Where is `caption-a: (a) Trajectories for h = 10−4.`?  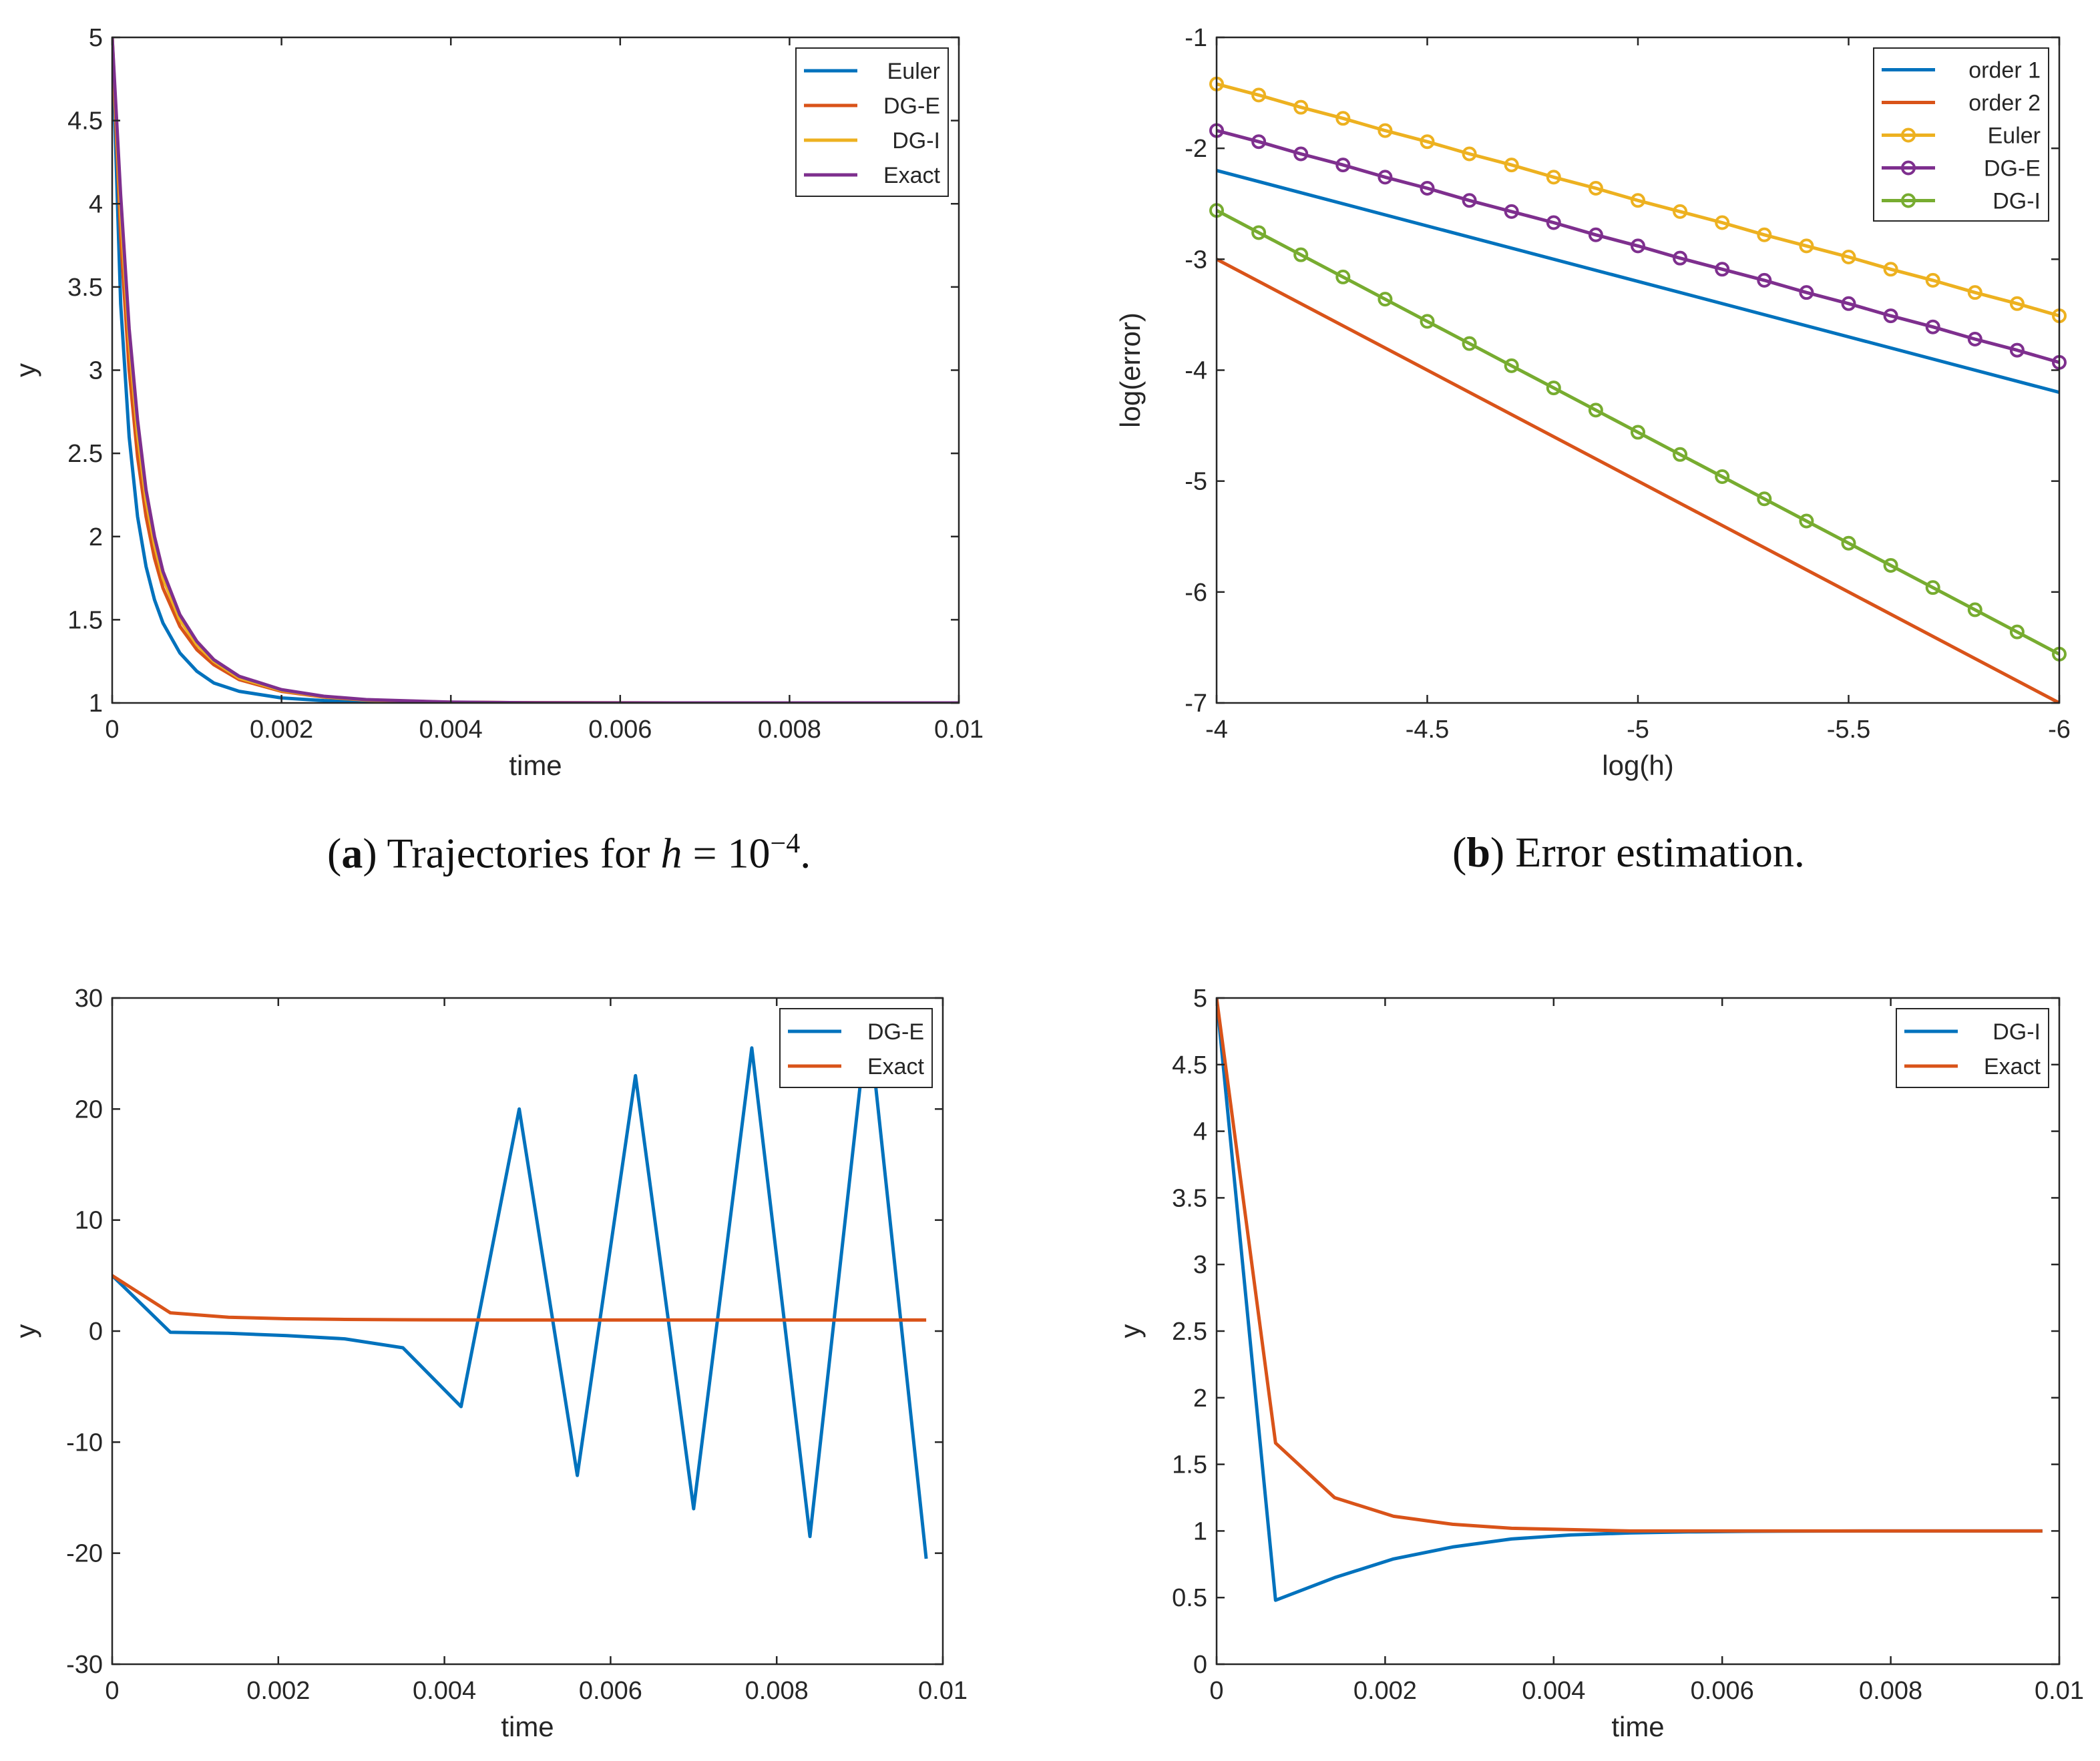
caption-a: (a) Trajectories for h = 10−4. is located at coordinates (569, 852).